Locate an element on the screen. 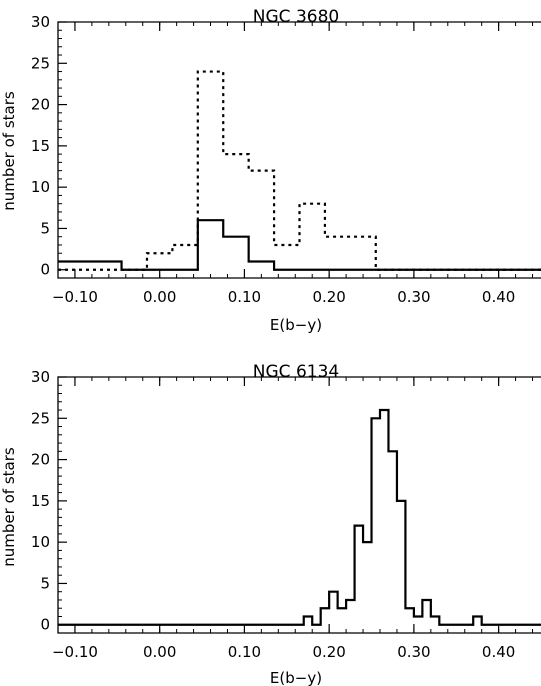 This screenshot has width=541, height=686. histogram-solid-series is located at coordinates (299, 245).